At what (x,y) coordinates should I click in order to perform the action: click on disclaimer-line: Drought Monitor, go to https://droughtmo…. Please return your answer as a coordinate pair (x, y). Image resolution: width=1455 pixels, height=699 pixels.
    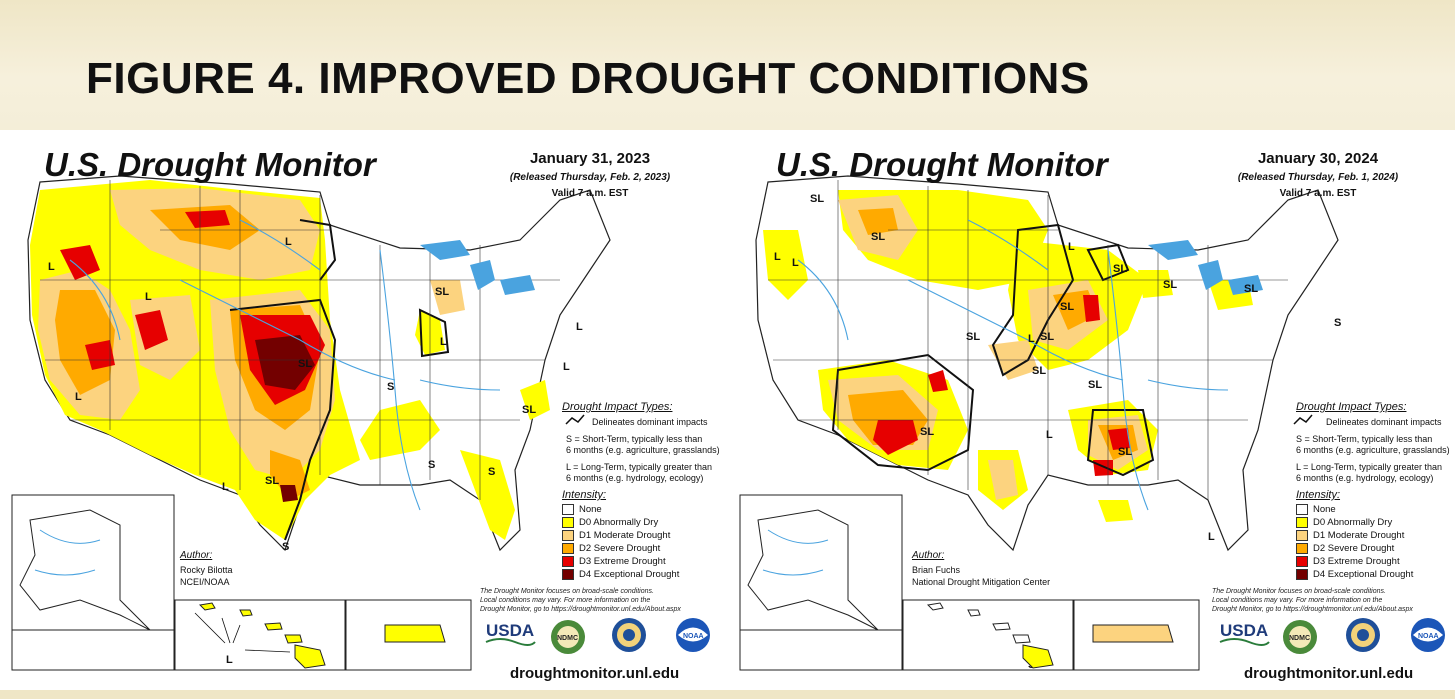
    Looking at the image, I should click on (580, 609).